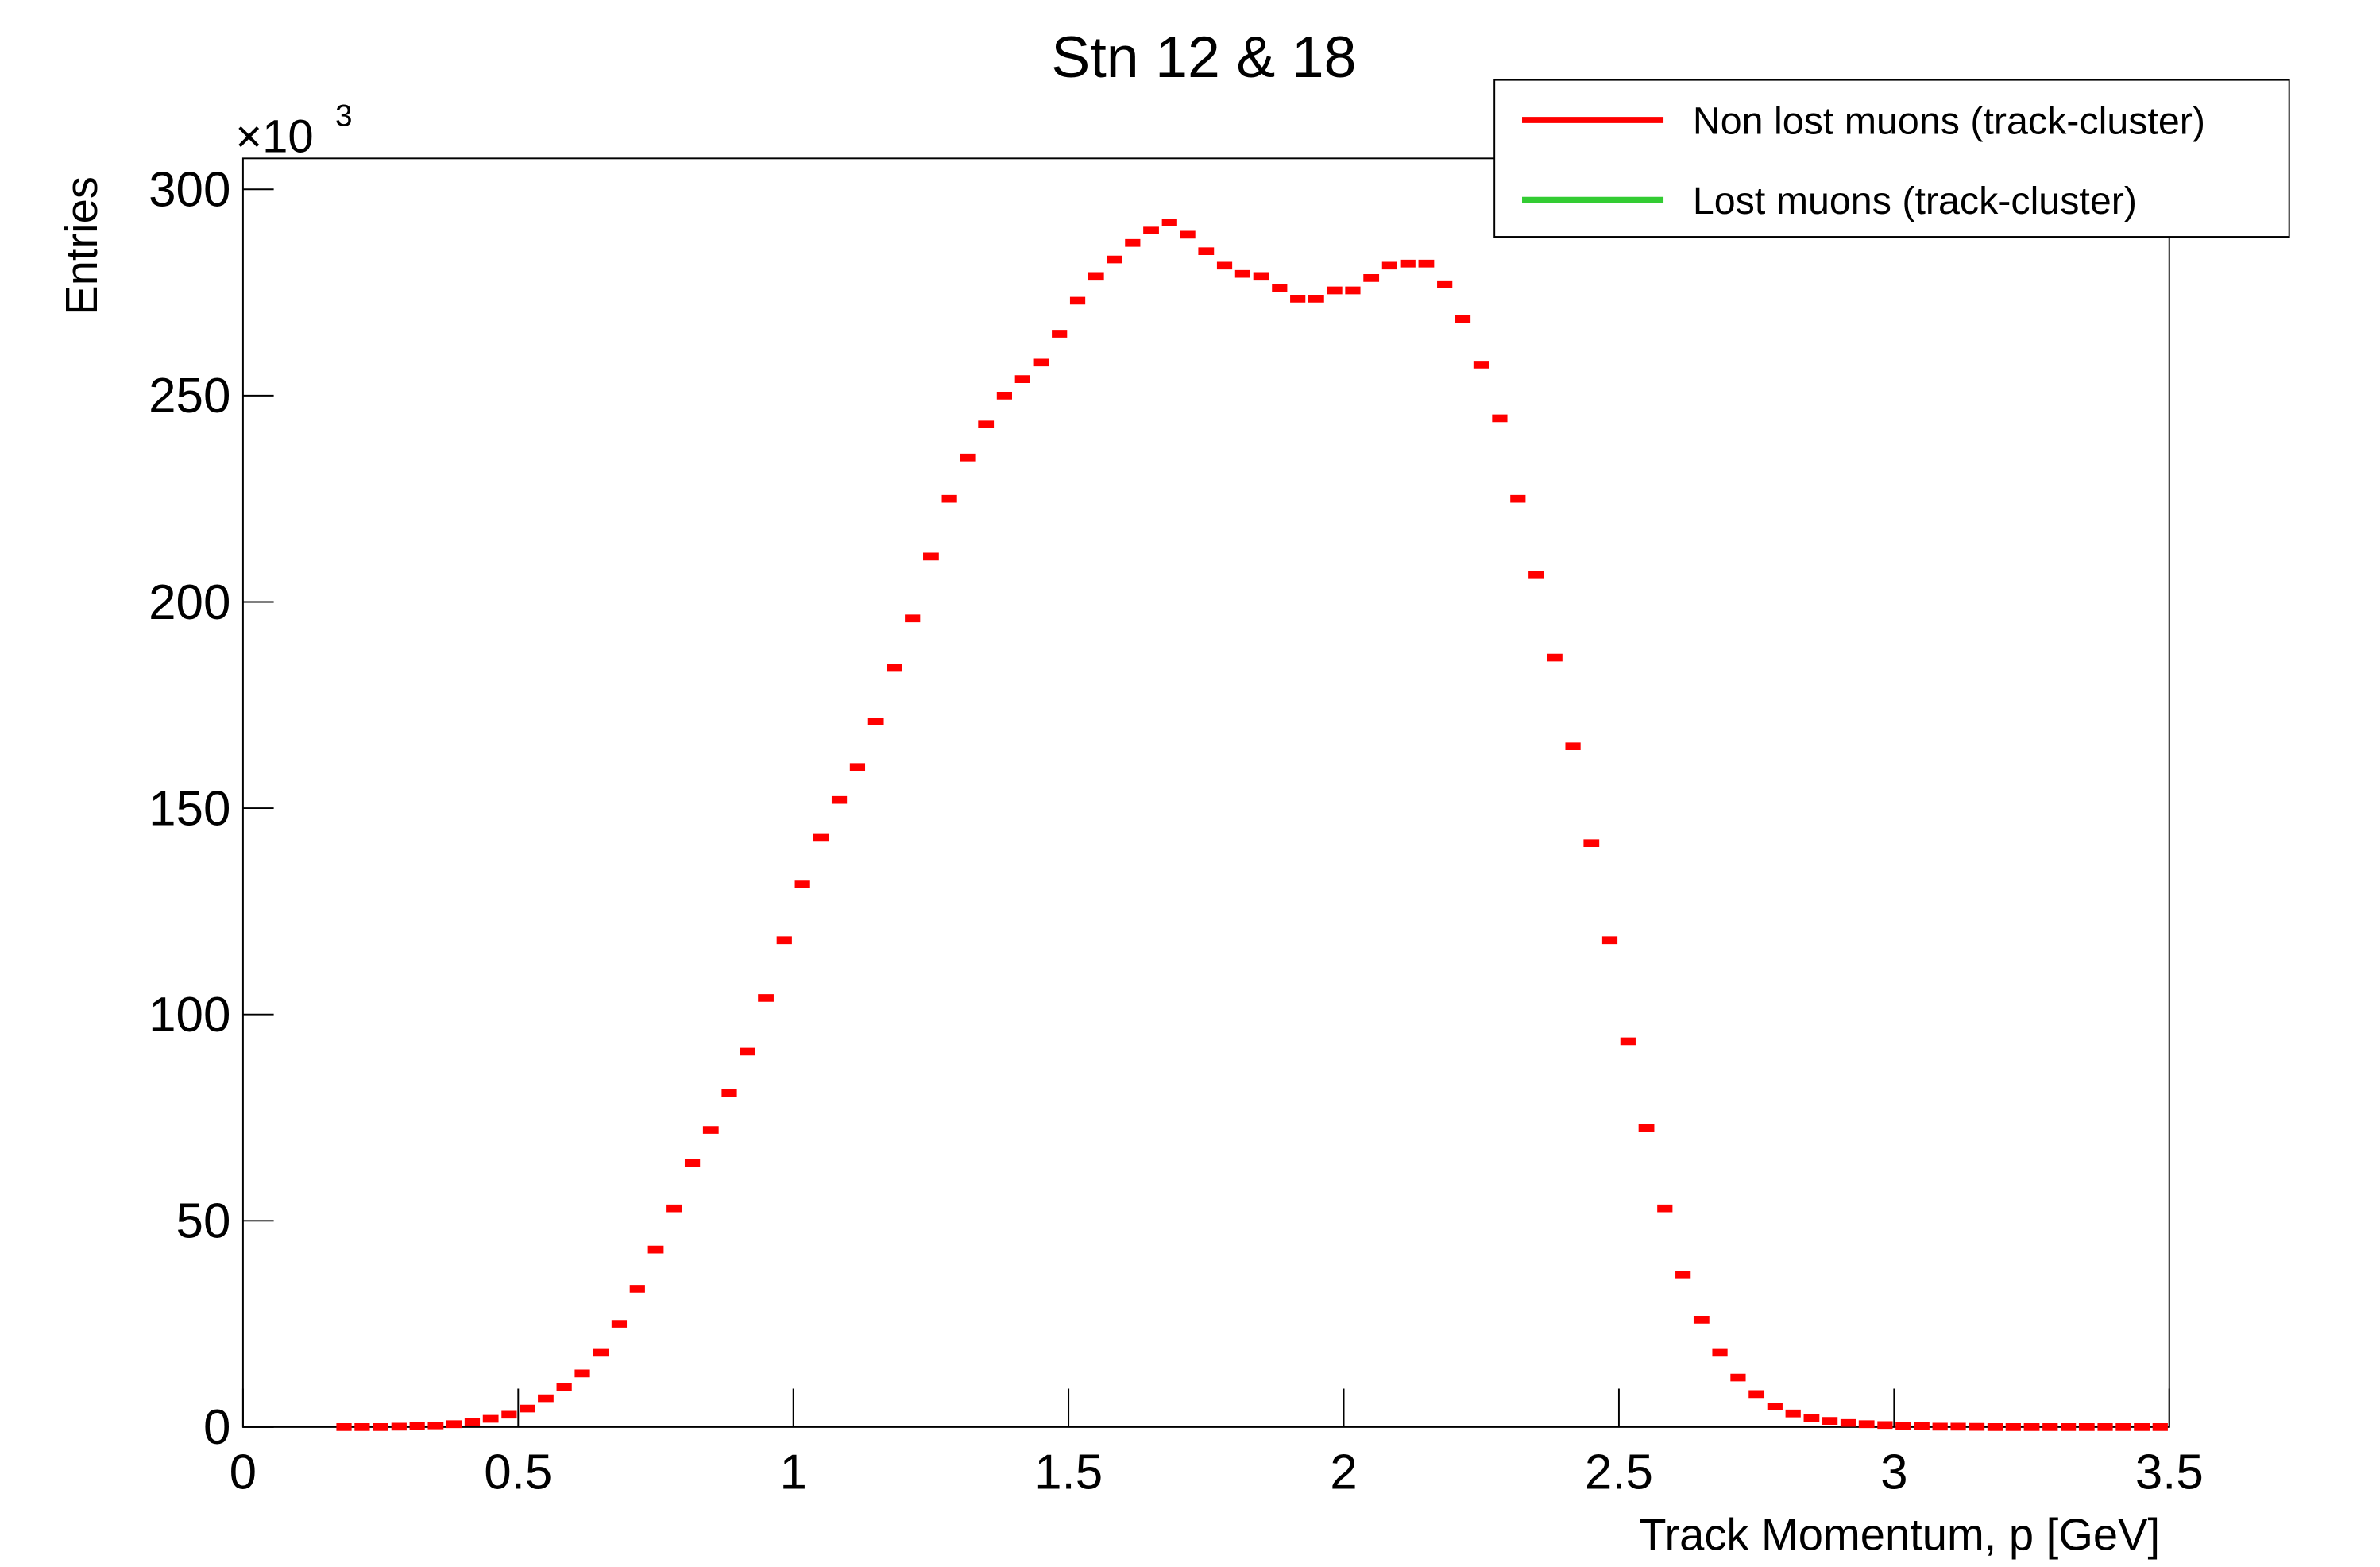 The image size is (2380, 1567). I want to click on x-tick-label: 3, so click(1893, 1472).